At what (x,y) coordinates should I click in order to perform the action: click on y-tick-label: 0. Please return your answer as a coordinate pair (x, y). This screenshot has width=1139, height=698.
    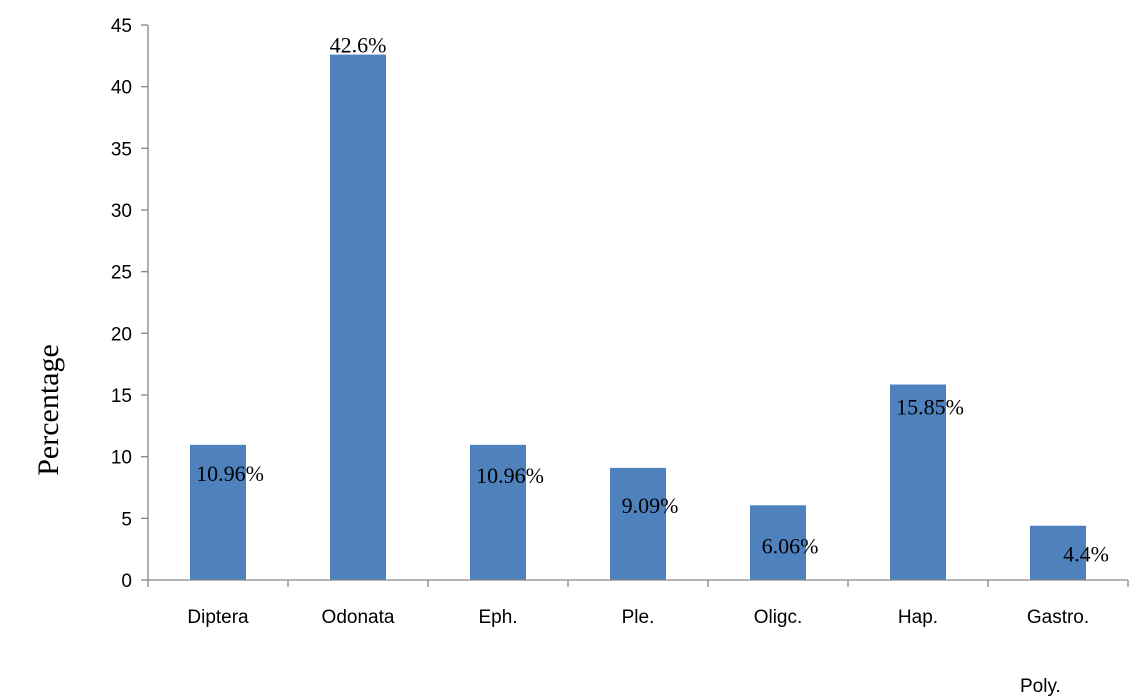
    Looking at the image, I should click on (126, 581).